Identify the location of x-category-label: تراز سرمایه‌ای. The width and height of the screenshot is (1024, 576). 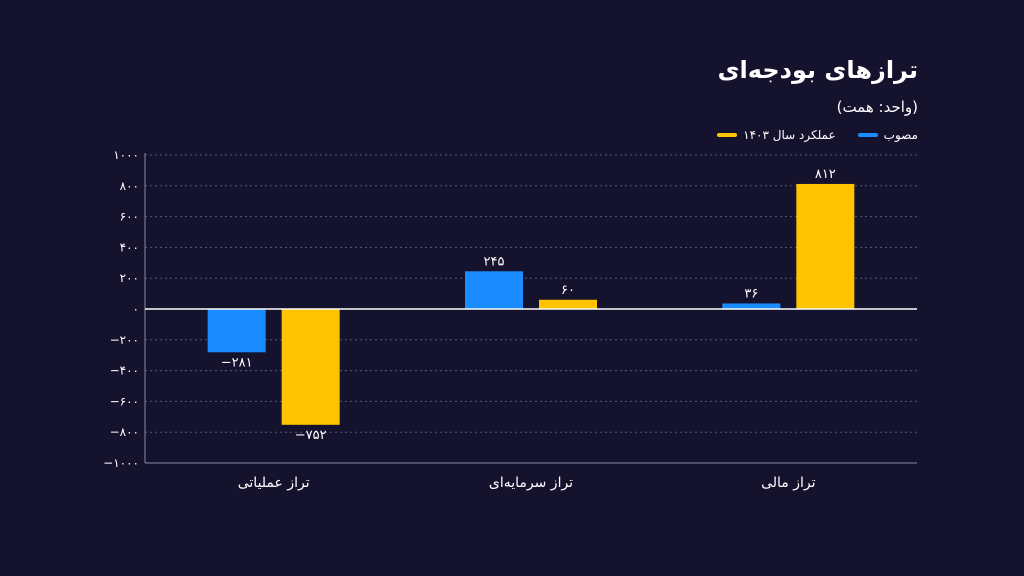
(531, 483).